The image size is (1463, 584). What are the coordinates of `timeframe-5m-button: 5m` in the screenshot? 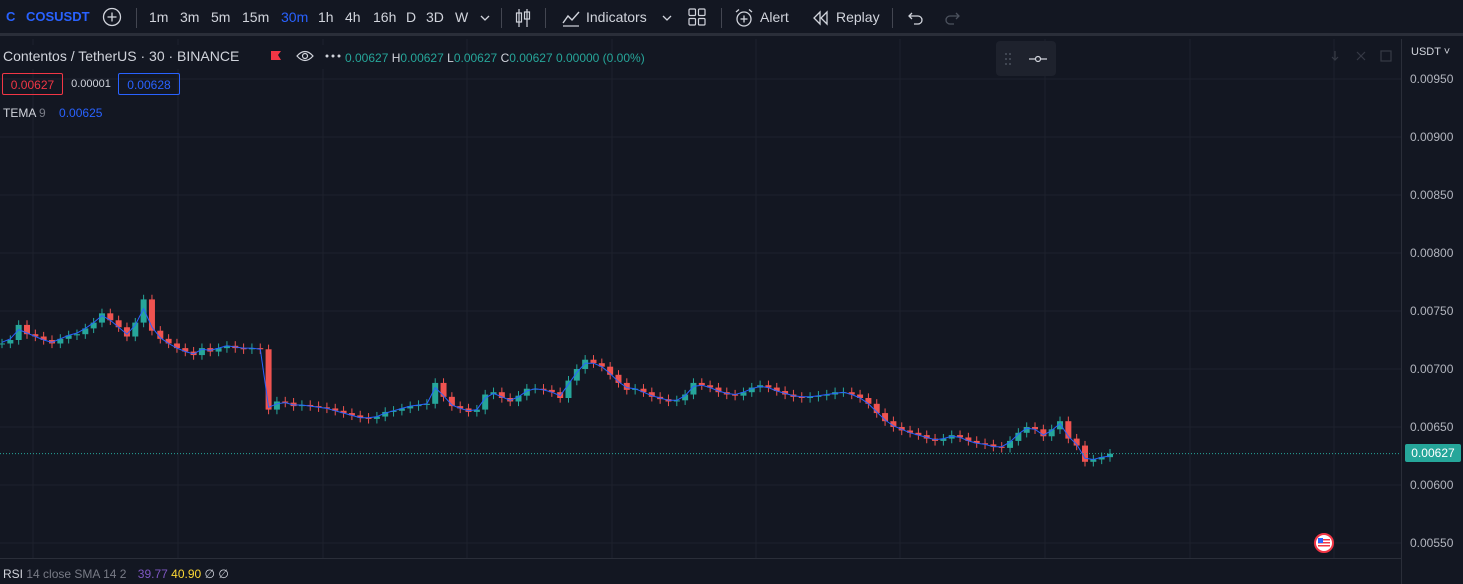 It's located at (221, 17).